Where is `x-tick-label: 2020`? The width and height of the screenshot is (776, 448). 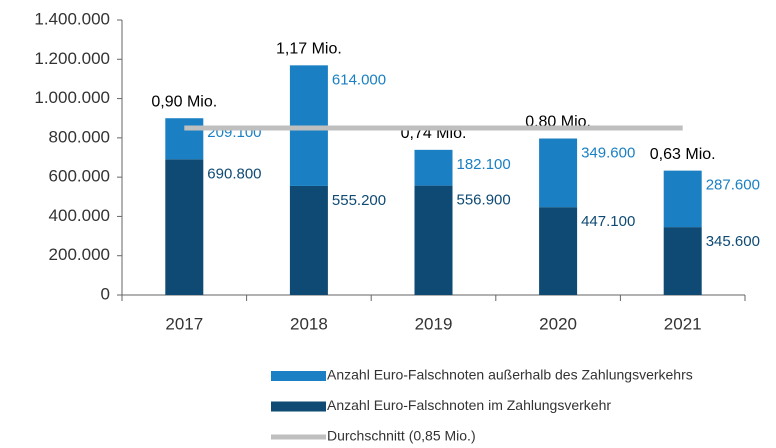 x-tick-label: 2020 is located at coordinates (558, 323).